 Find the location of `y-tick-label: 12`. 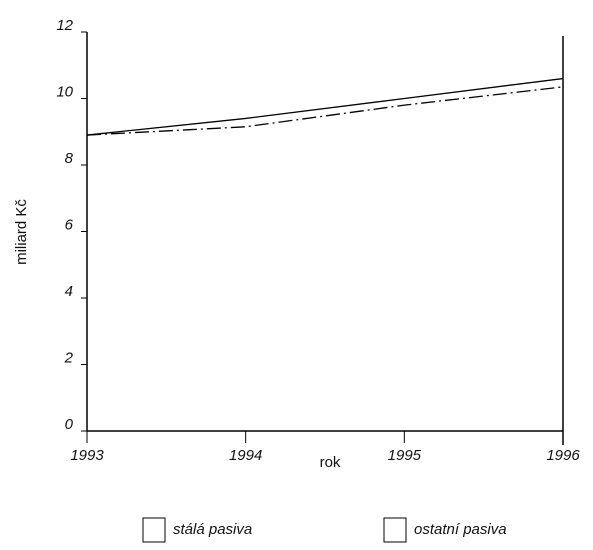

y-tick-label: 12 is located at coordinates (64, 25).